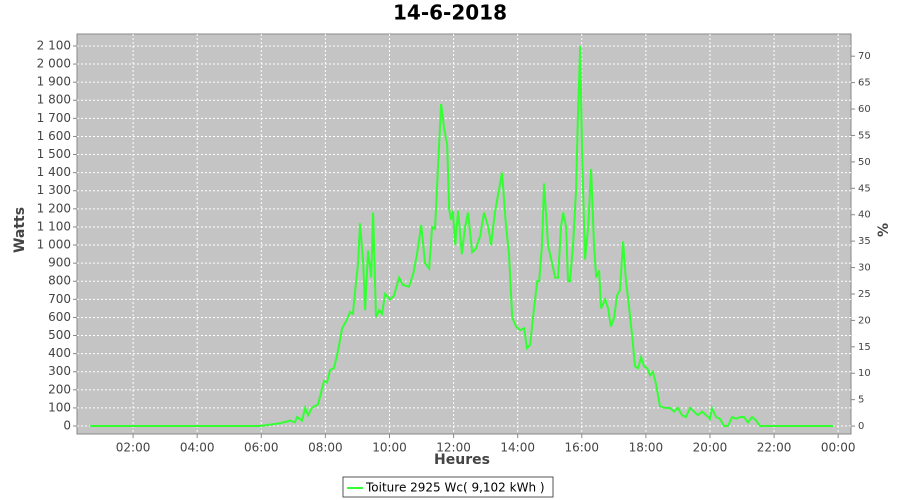  I want to click on y2-tick-label: 65, so click(864, 83).